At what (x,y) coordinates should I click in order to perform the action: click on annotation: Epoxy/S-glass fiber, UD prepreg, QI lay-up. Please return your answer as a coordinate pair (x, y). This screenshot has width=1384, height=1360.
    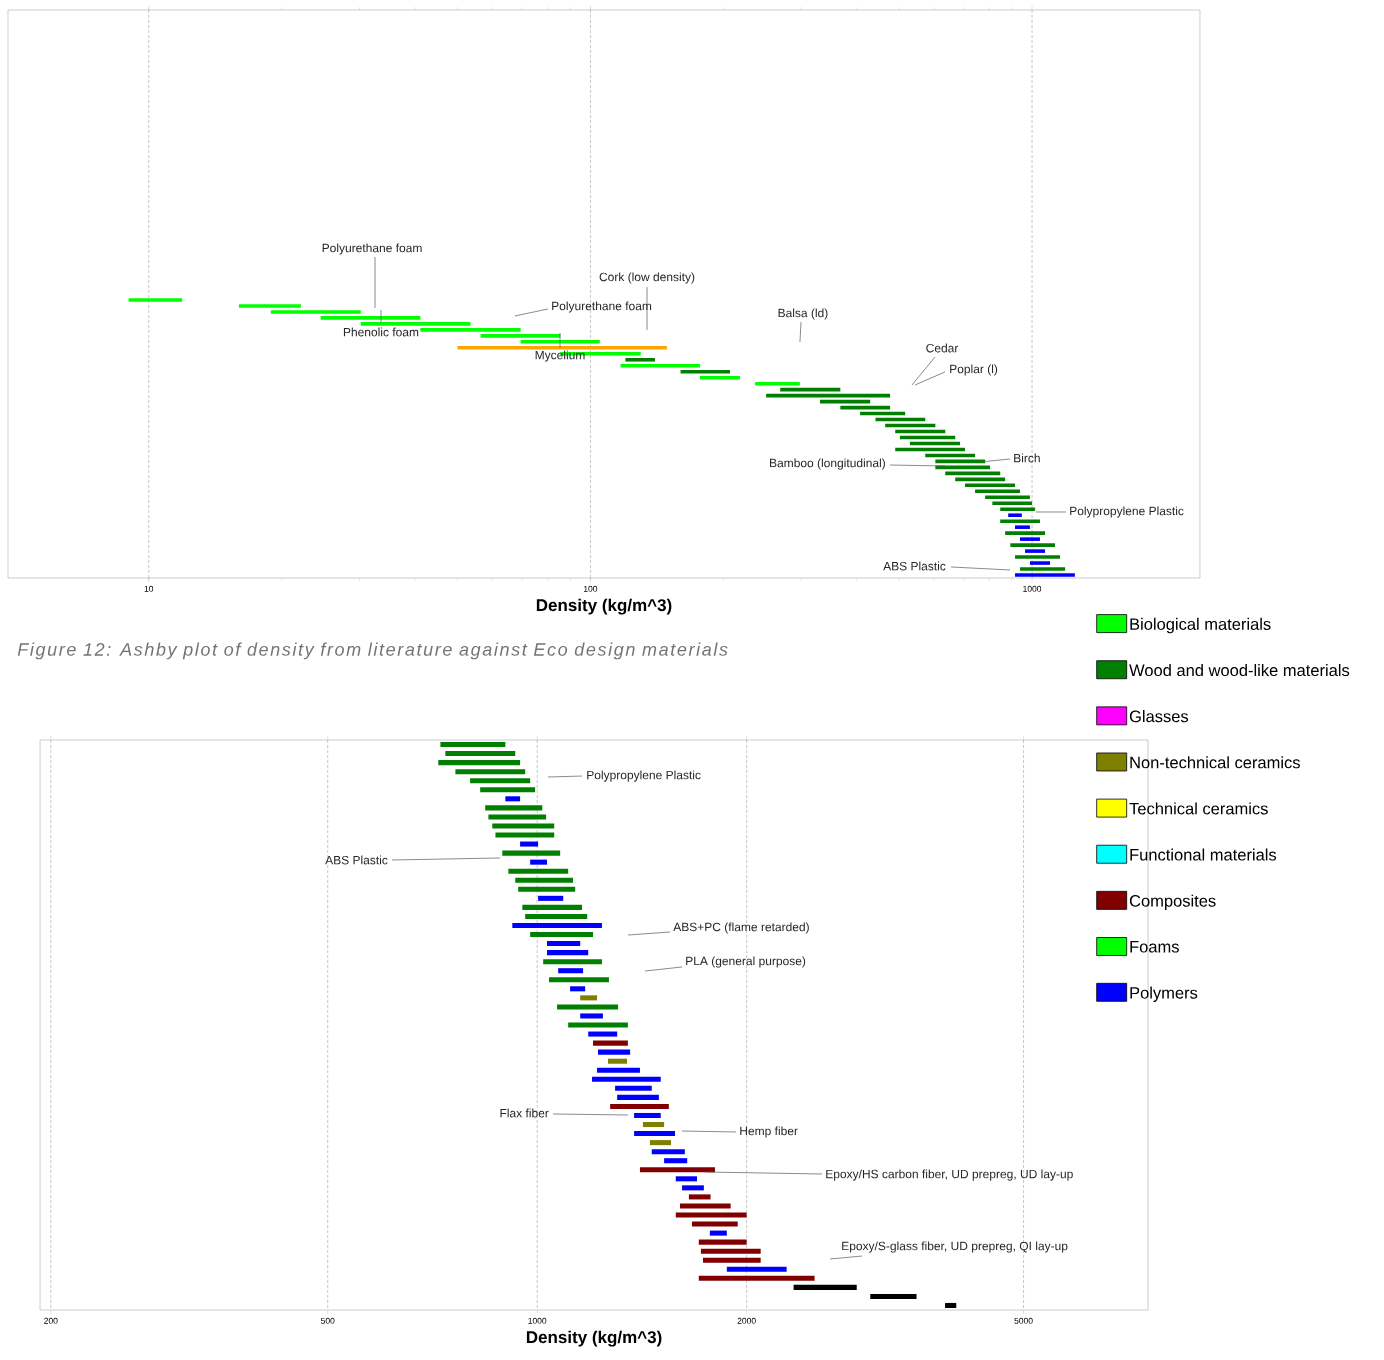
    Looking at the image, I should click on (955, 1247).